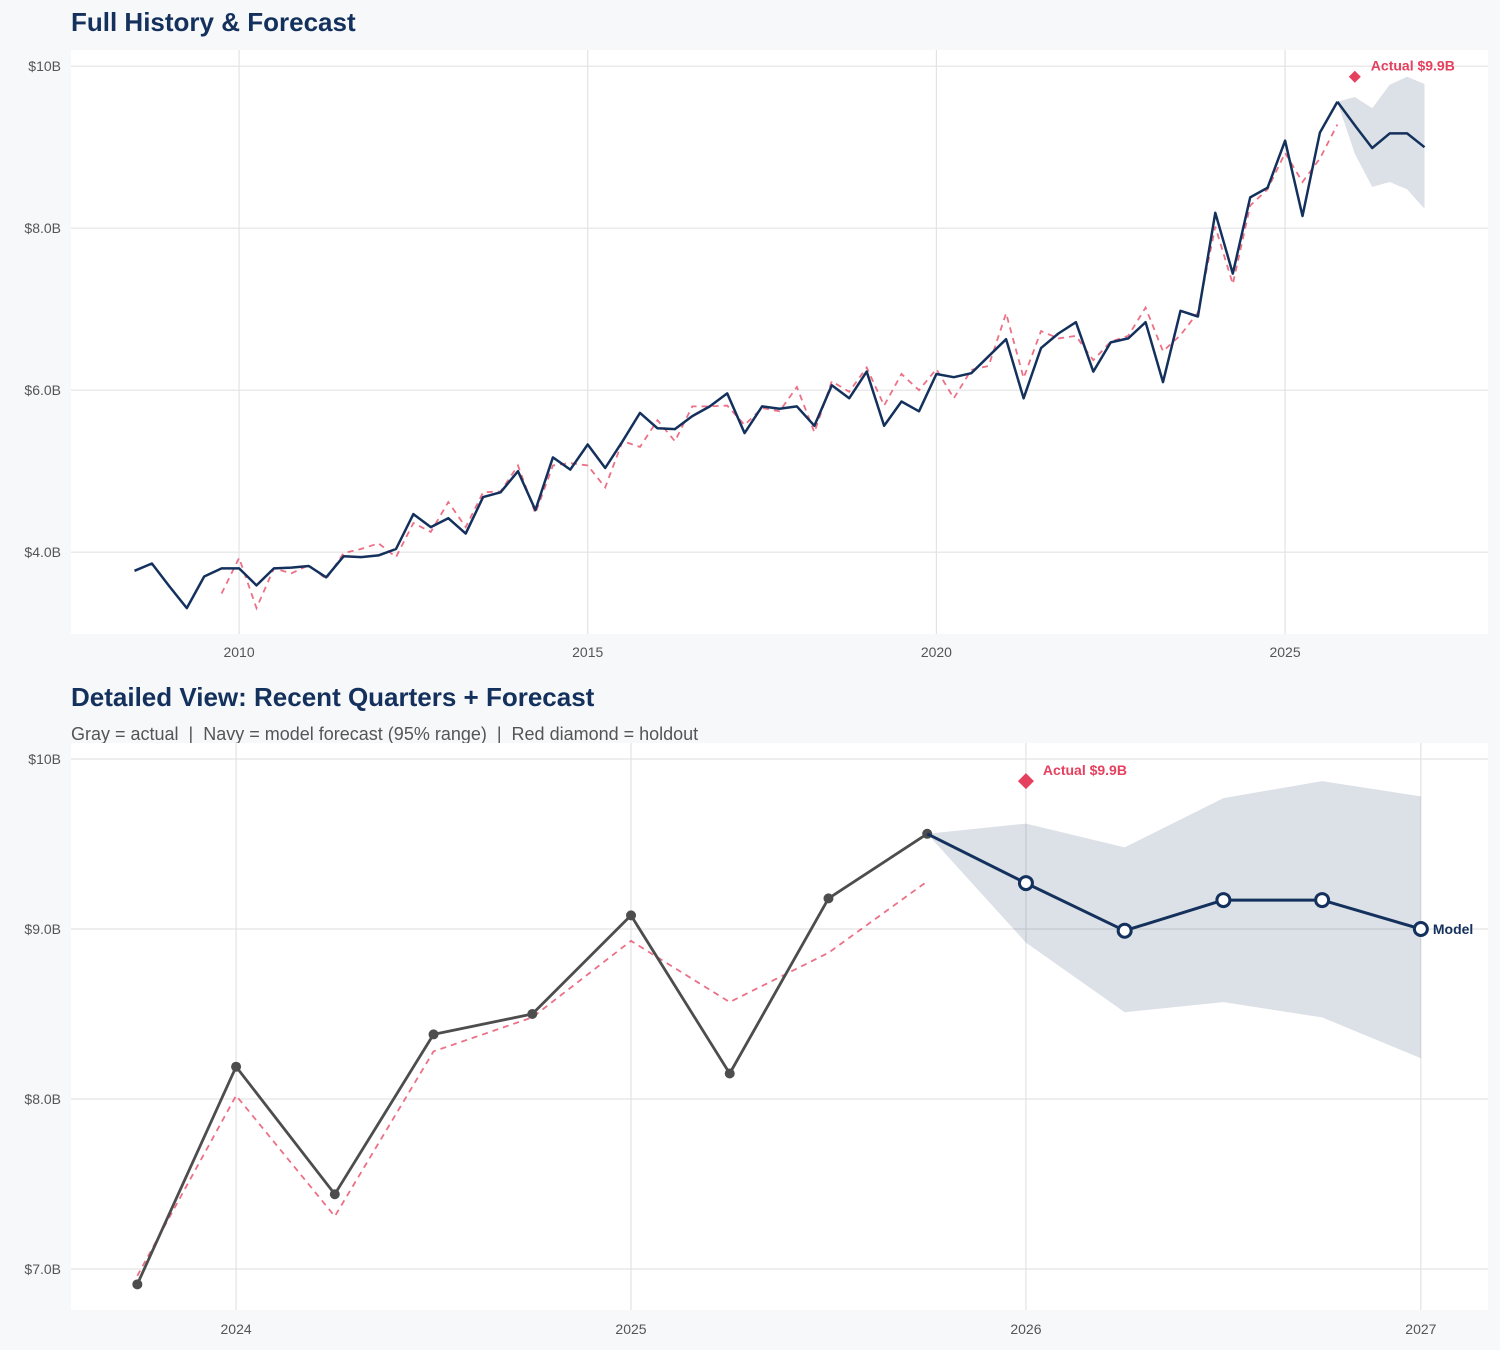 Image resolution: width=1500 pixels, height=1350 pixels. Describe the element at coordinates (42, 552) in the screenshot. I see `y-tick-label: $4.0B` at that location.